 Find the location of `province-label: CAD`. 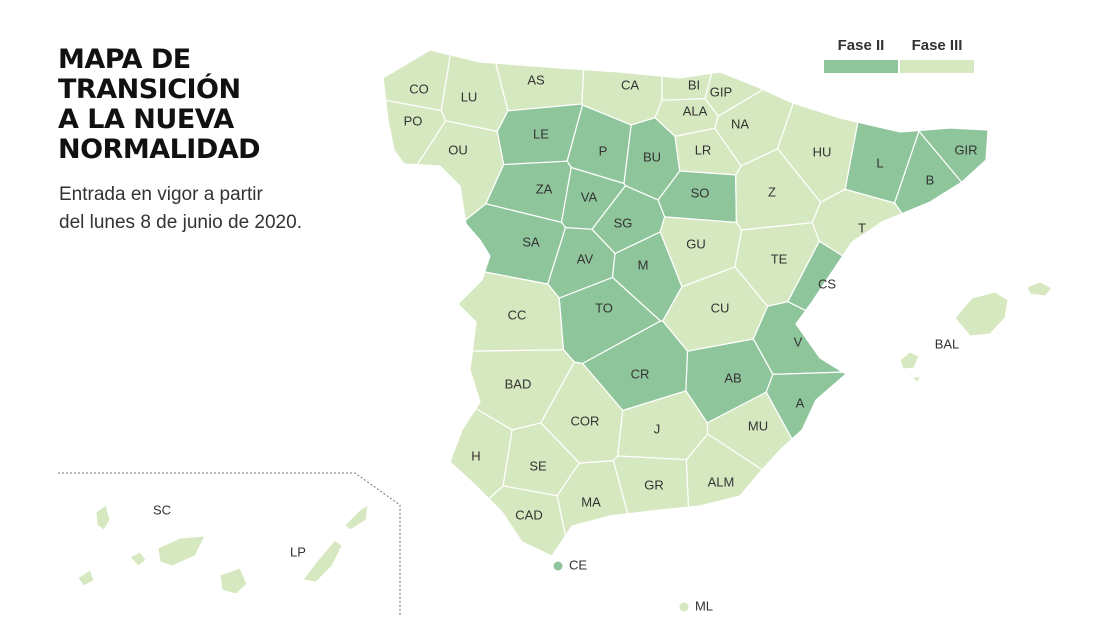

province-label: CAD is located at coordinates (528, 514).